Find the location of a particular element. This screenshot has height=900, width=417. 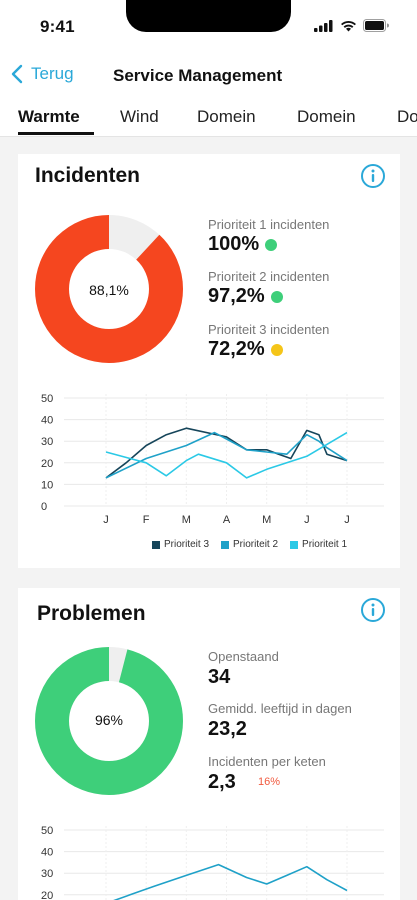

status-time: 9:41 is located at coordinates (57, 26).